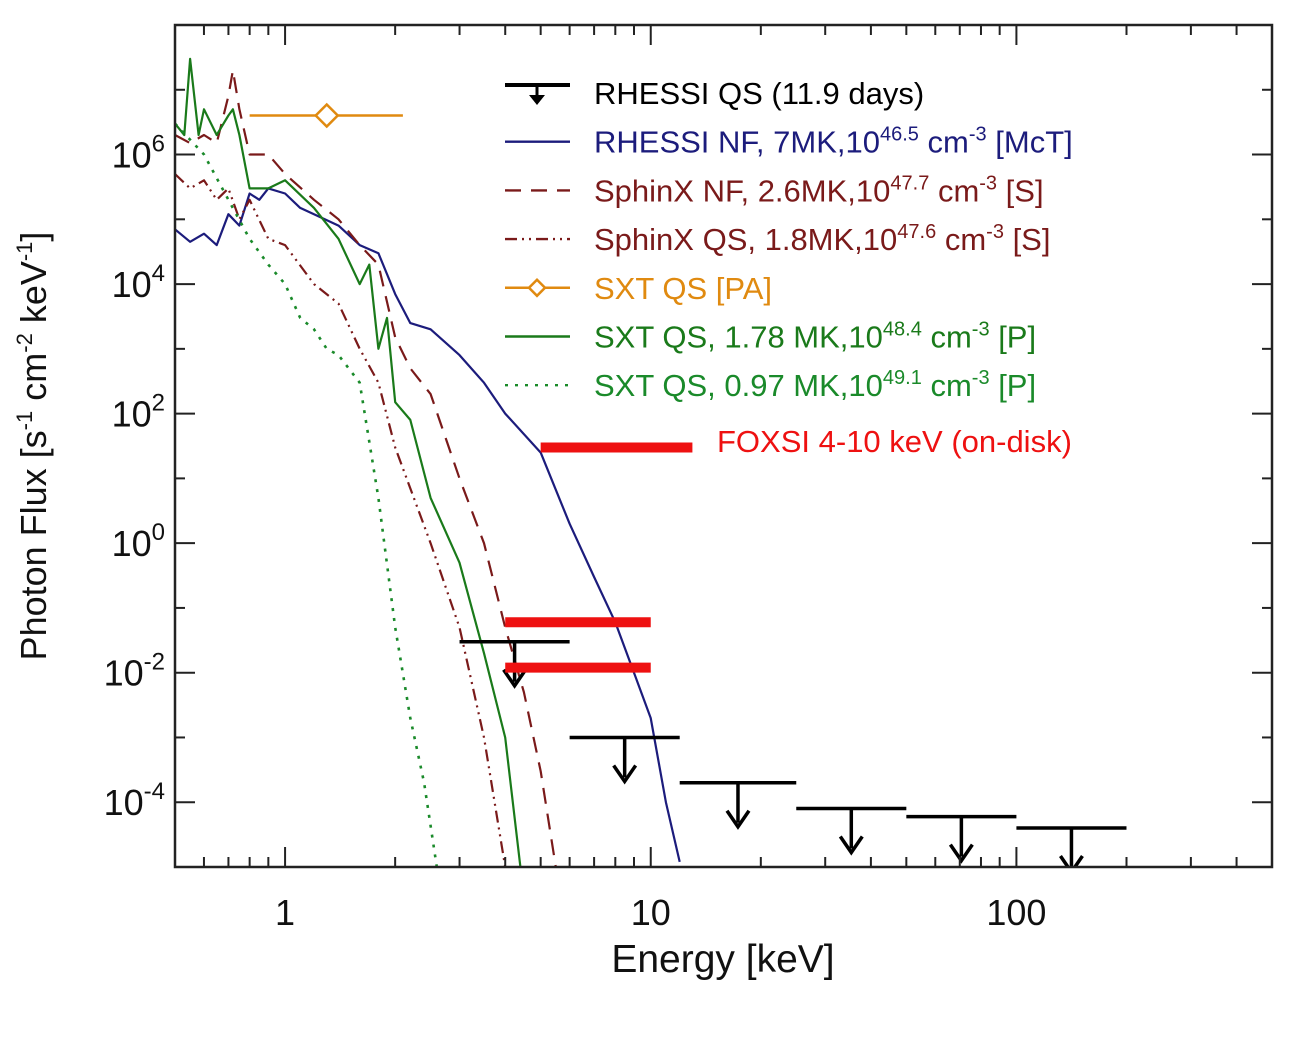  I want to click on y-tick-label: 10⁰, so click(138, 541).